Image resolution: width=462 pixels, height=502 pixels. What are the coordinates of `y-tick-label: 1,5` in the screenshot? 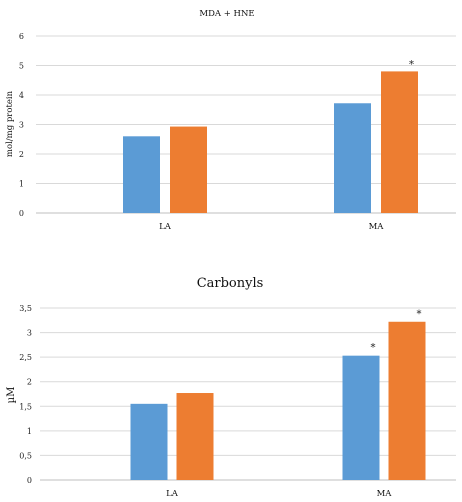 It's located at (25, 406).